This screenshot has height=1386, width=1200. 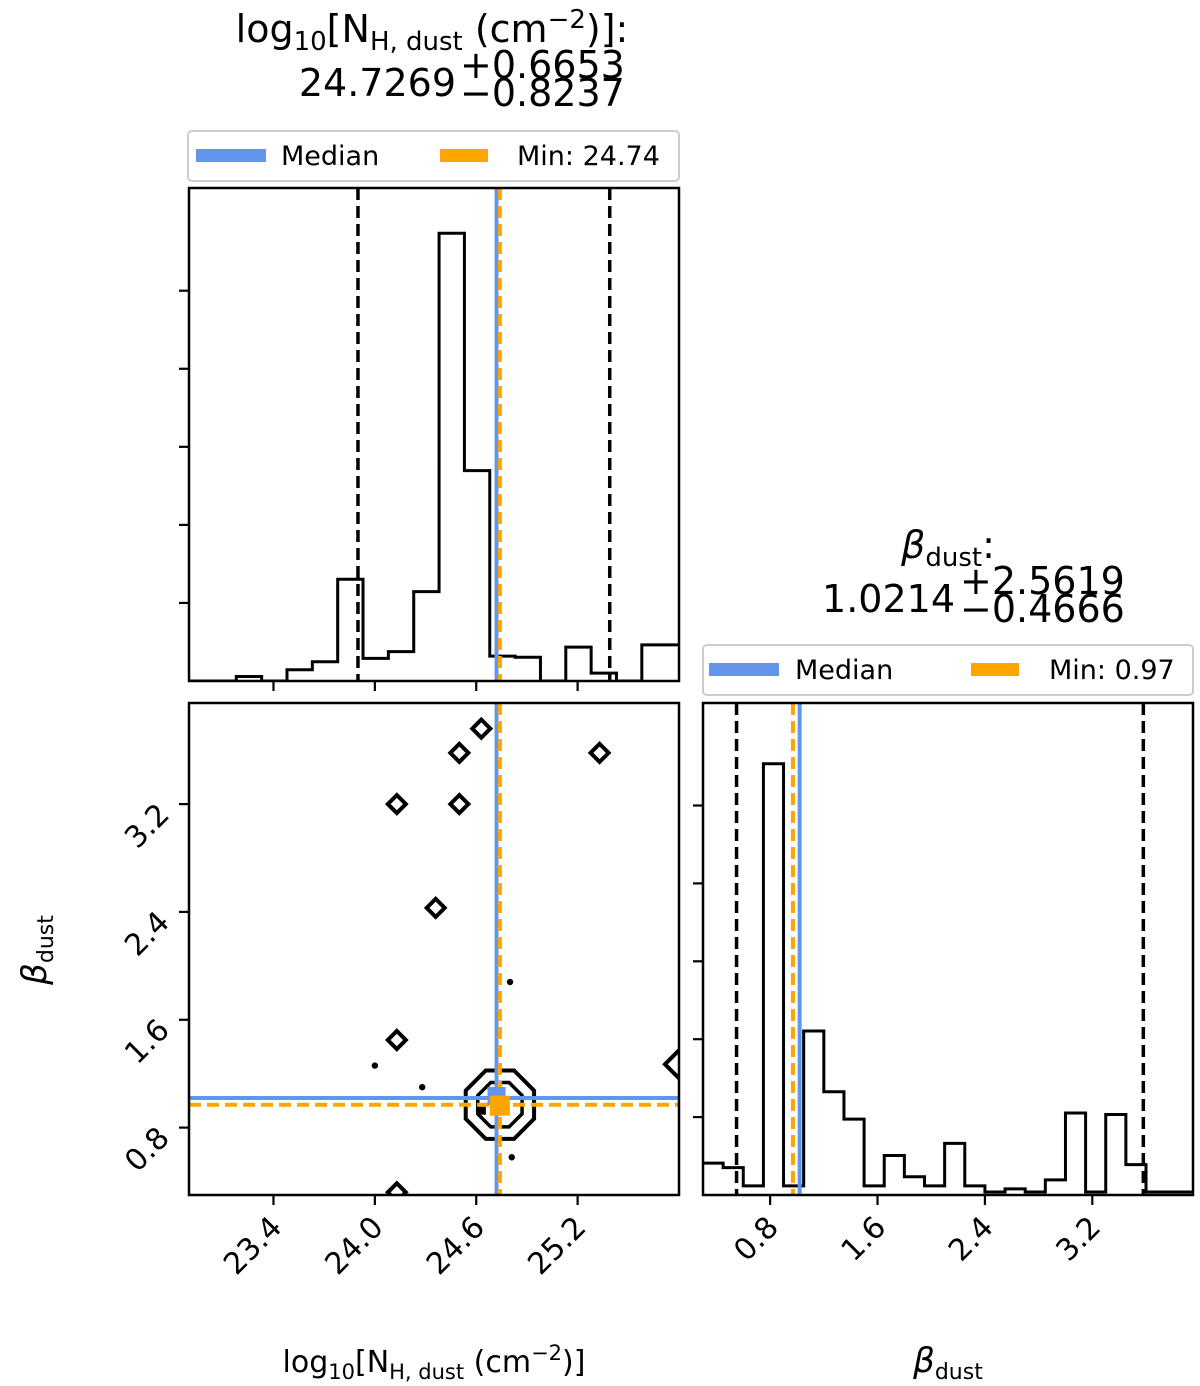 What do you see at coordinates (253, 1246) in the screenshot?
I see `p2-xticklabel-0: 23.4` at bounding box center [253, 1246].